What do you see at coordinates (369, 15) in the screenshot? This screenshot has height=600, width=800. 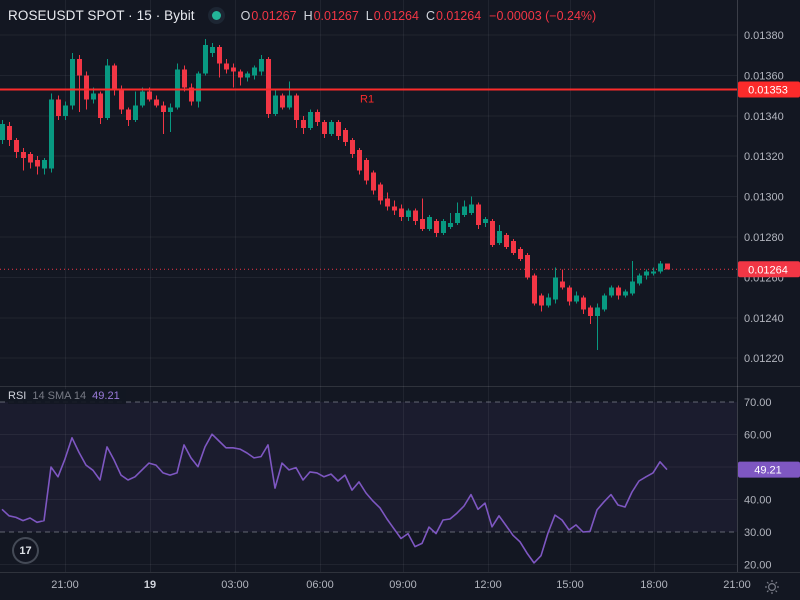 I see `low-label: L` at bounding box center [369, 15].